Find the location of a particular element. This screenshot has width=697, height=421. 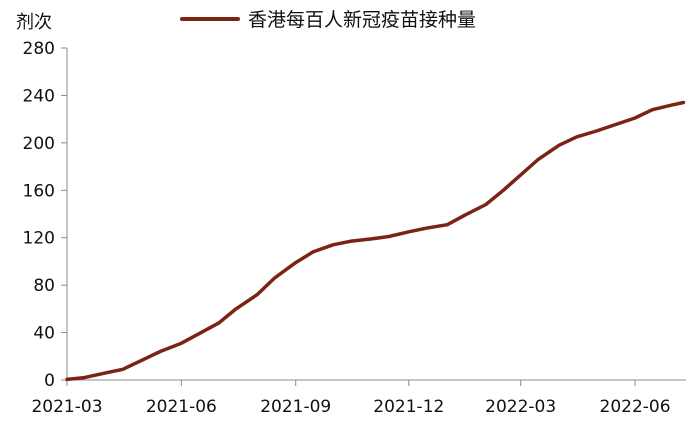

y-tick-label: 160 is located at coordinates (39, 191).